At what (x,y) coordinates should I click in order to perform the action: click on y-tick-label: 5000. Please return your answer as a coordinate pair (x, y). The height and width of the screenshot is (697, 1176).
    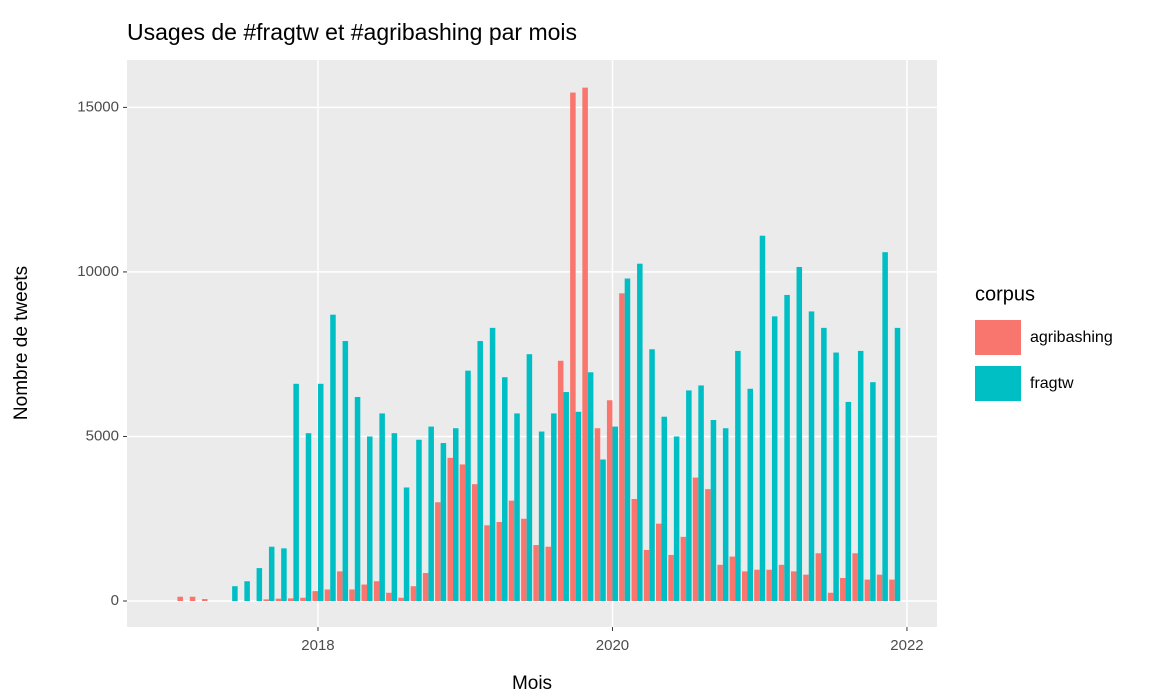
    Looking at the image, I should click on (102, 435).